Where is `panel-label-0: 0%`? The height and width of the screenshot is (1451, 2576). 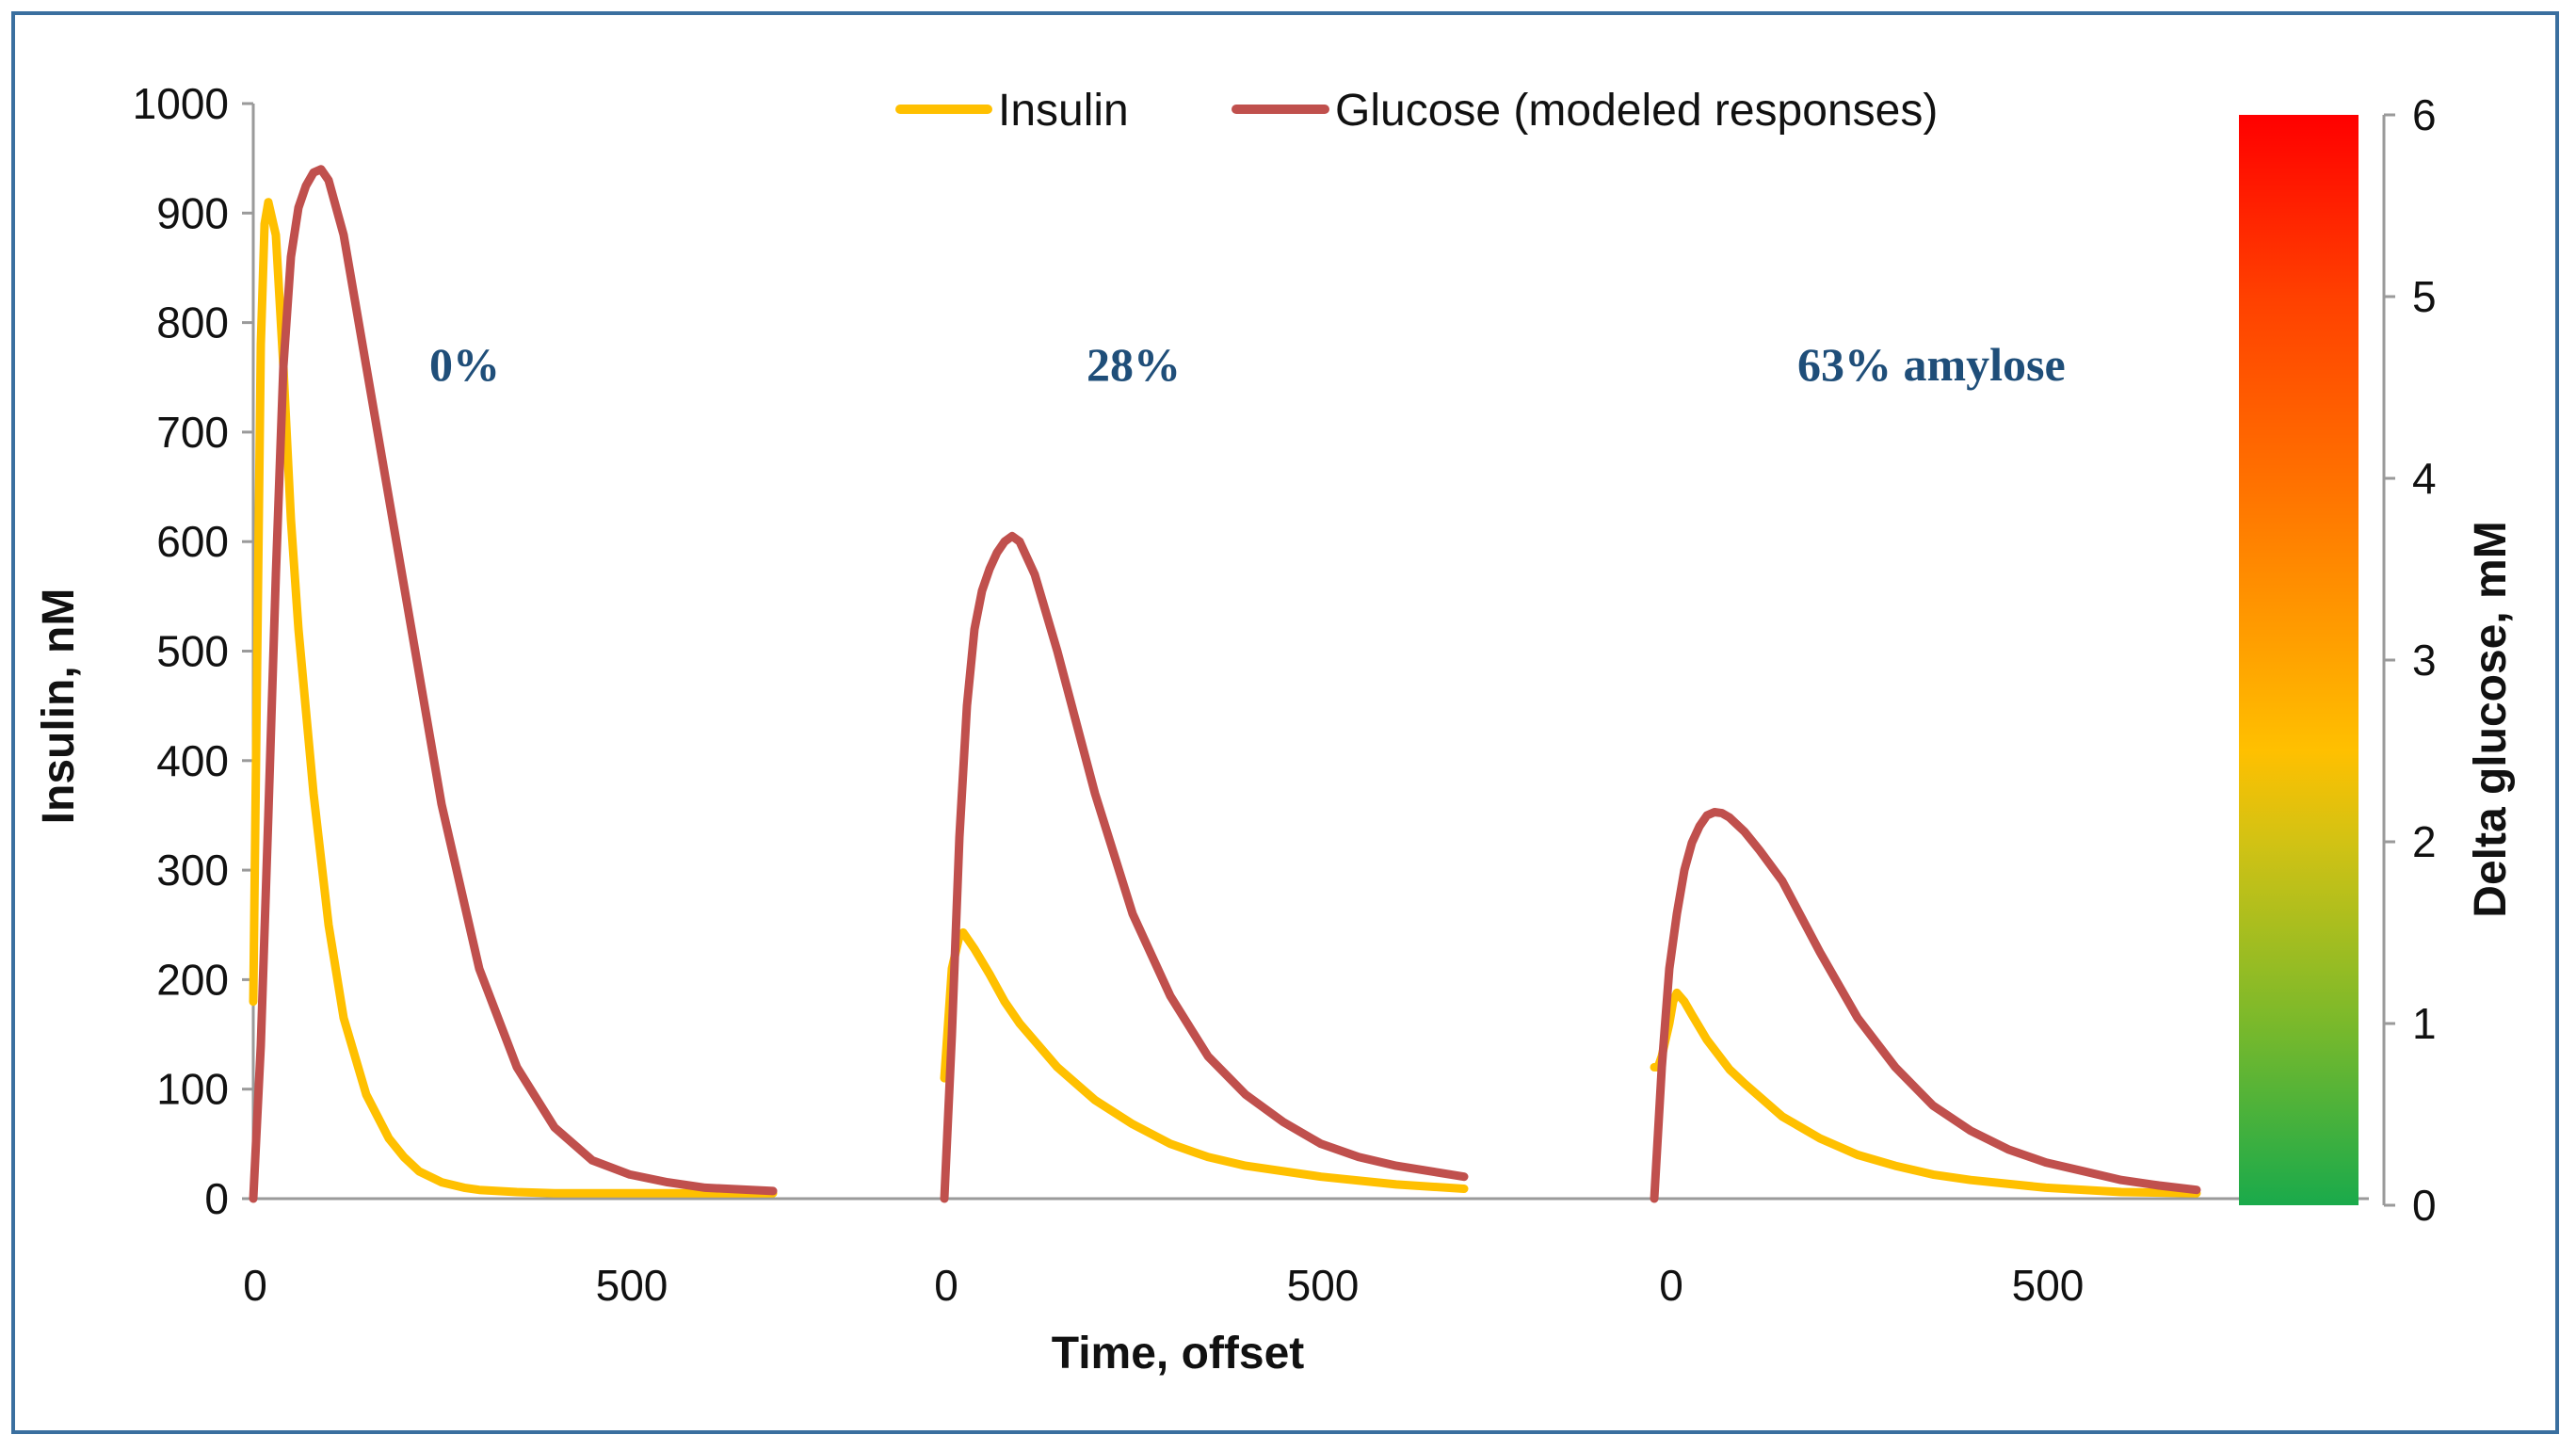 panel-label-0: 0% is located at coordinates (464, 364).